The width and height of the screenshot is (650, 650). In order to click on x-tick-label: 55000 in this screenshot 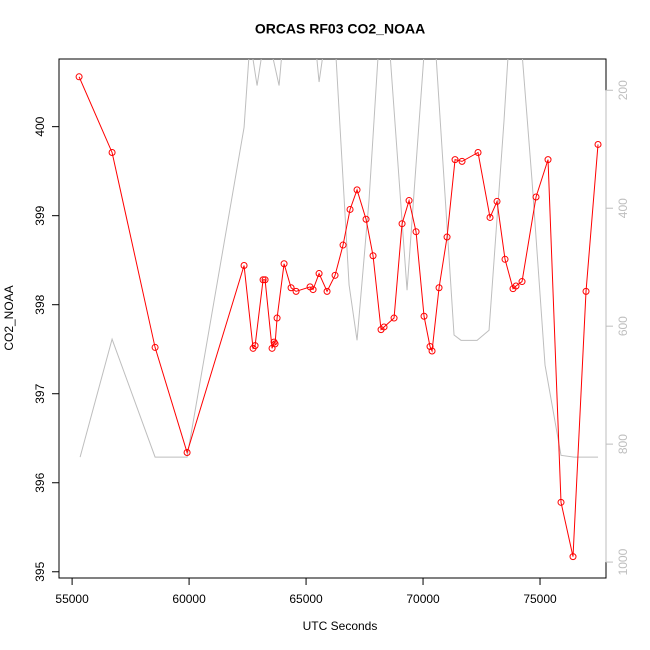, I will do `click(72, 599)`.